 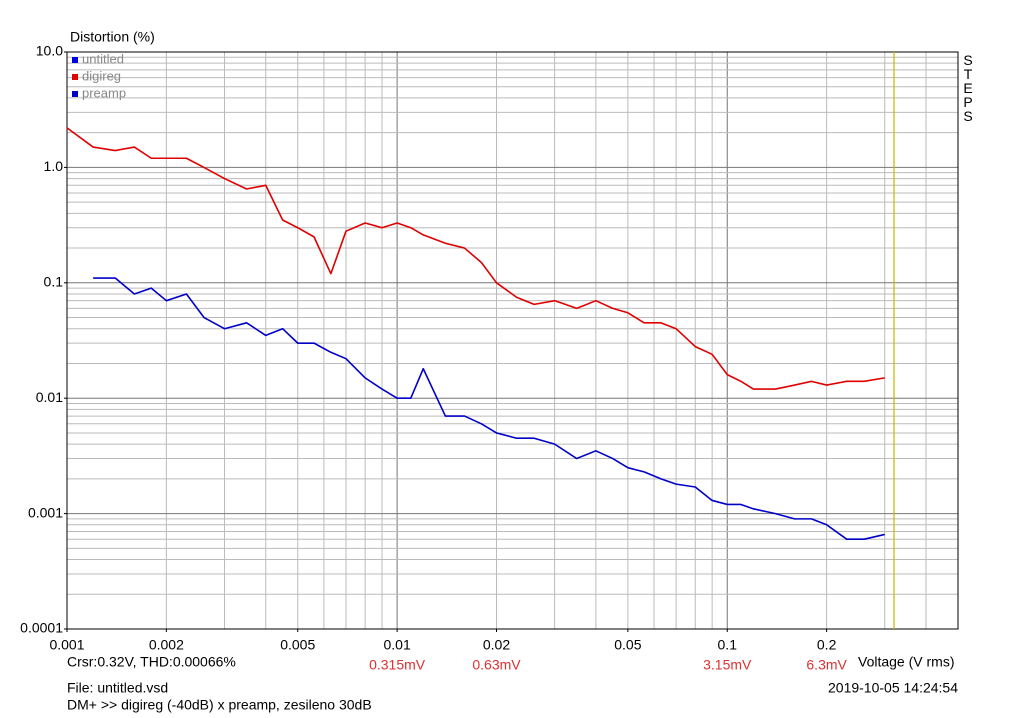 What do you see at coordinates (41, 628) in the screenshot?
I see `y-tick-label: 0.0001` at bounding box center [41, 628].